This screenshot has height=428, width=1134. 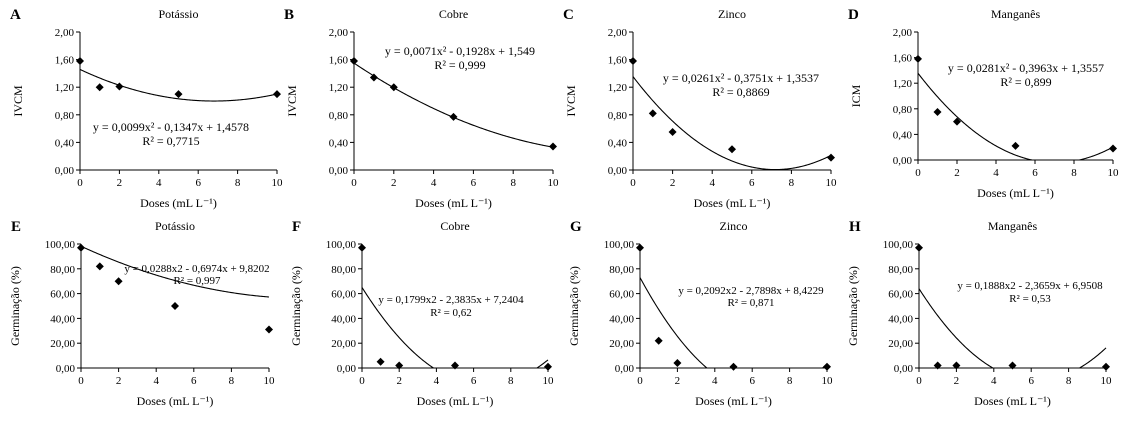 What do you see at coordinates (741, 78) in the screenshot?
I see `regression-equation: y = 0,0261x² - 0,3751x + 1,3537` at bounding box center [741, 78].